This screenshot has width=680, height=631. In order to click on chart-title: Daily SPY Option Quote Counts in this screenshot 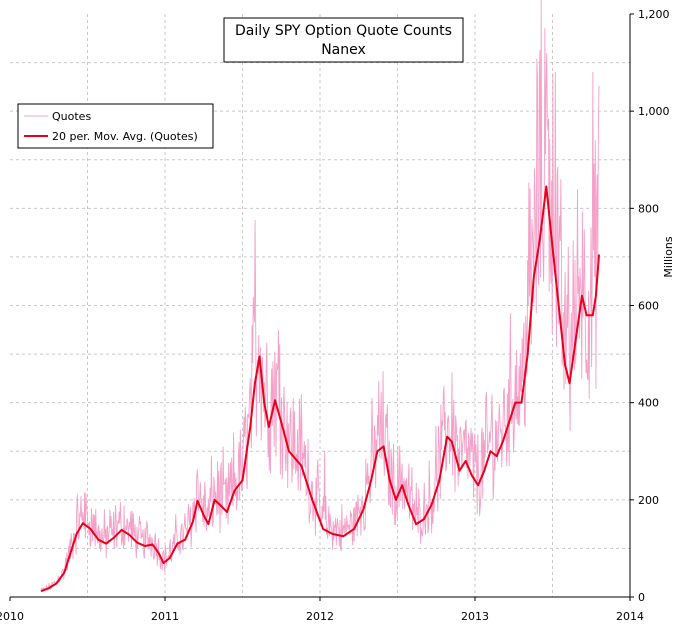, I will do `click(343, 31)`.